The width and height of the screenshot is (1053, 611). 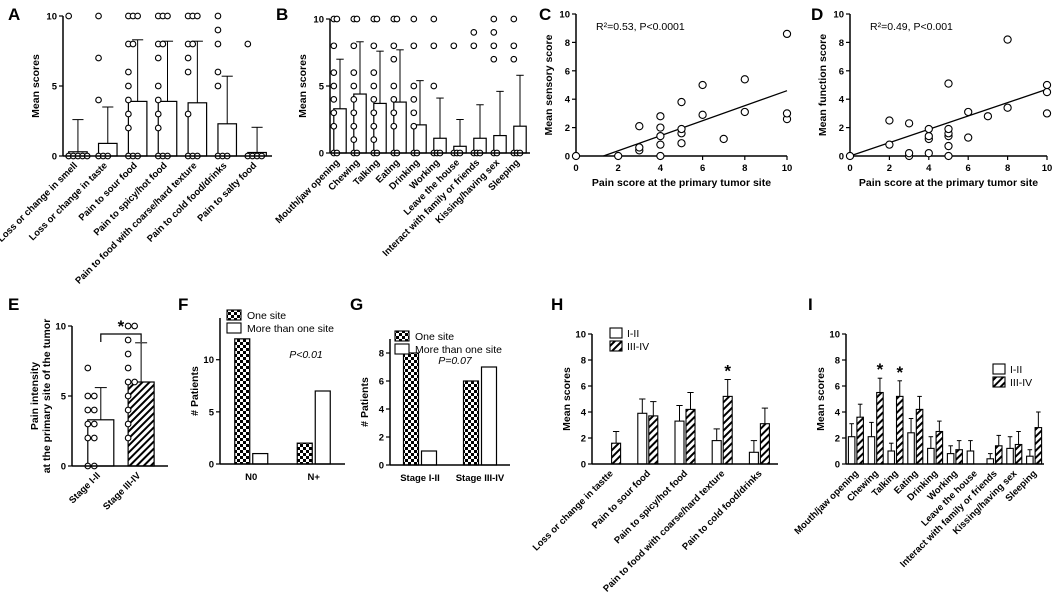 What do you see at coordinates (122, 491) in the screenshot?
I see `category-label: Stage III-IV` at bounding box center [122, 491].